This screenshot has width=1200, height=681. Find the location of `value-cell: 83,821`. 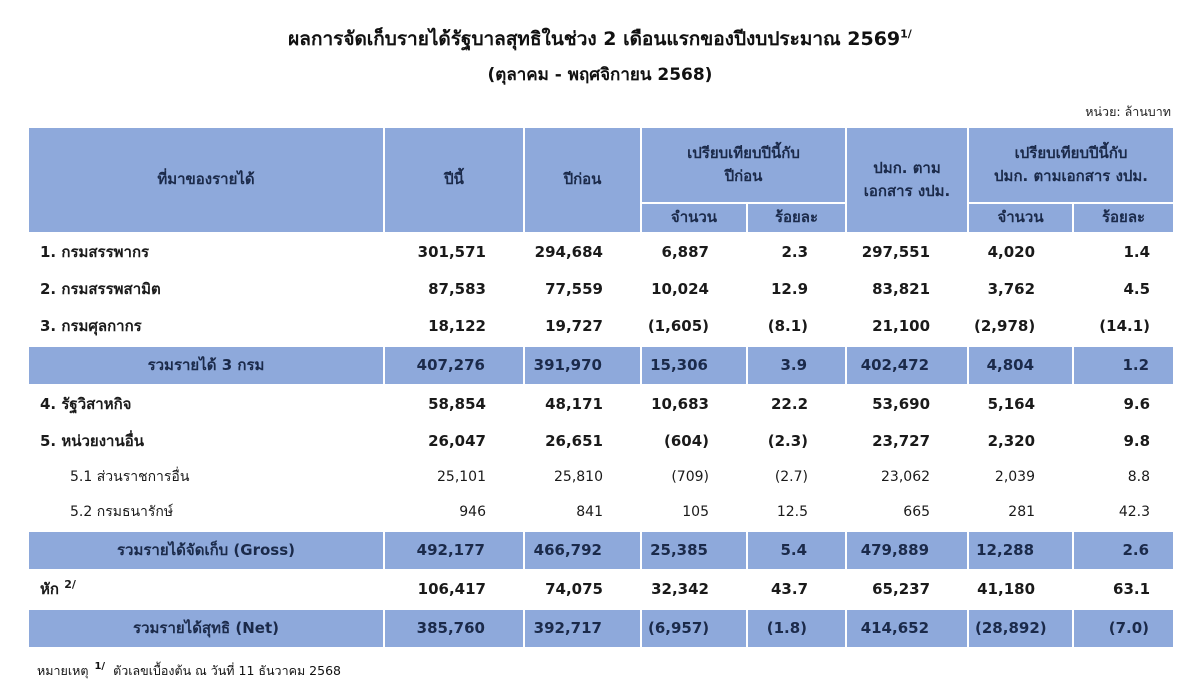

value-cell: 83,821 is located at coordinates (901, 289).